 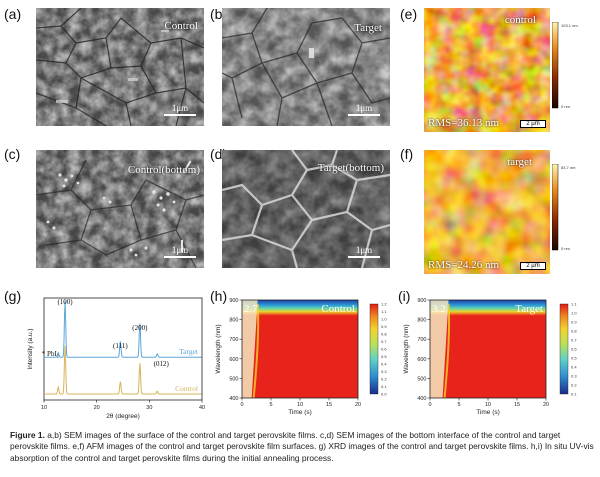 I want to click on heatmap-xtick-label: 5, so click(x=270, y=405).